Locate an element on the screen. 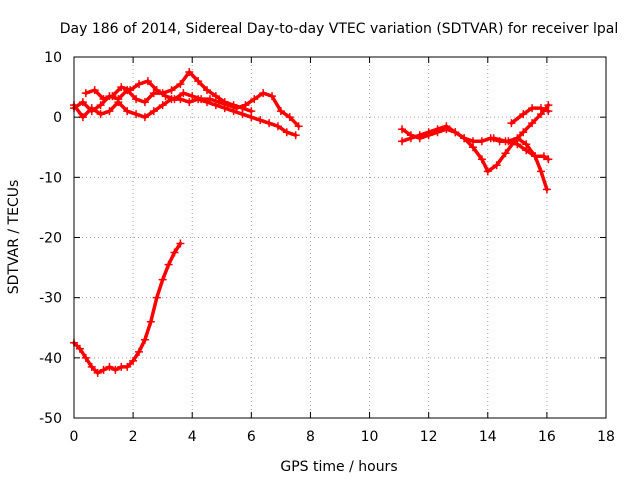 This screenshot has width=640, height=480. y-tick-label: 0 is located at coordinates (57, 118).